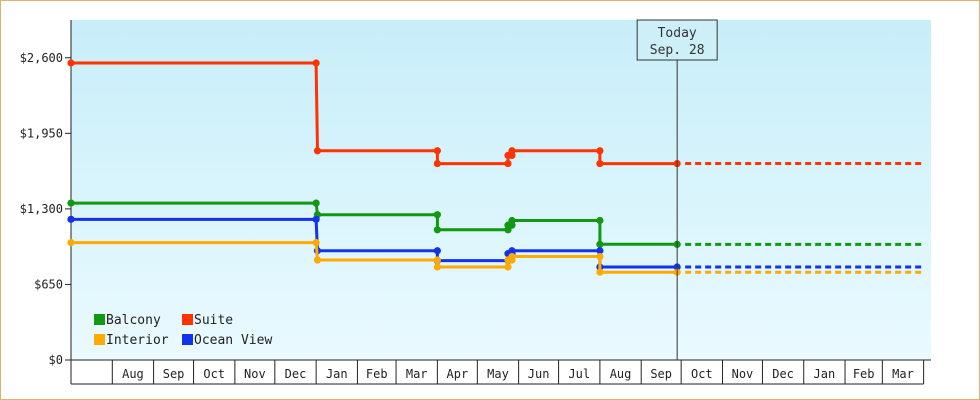 The width and height of the screenshot is (980, 400). I want to click on legend-label: Ocean View, so click(233, 340).